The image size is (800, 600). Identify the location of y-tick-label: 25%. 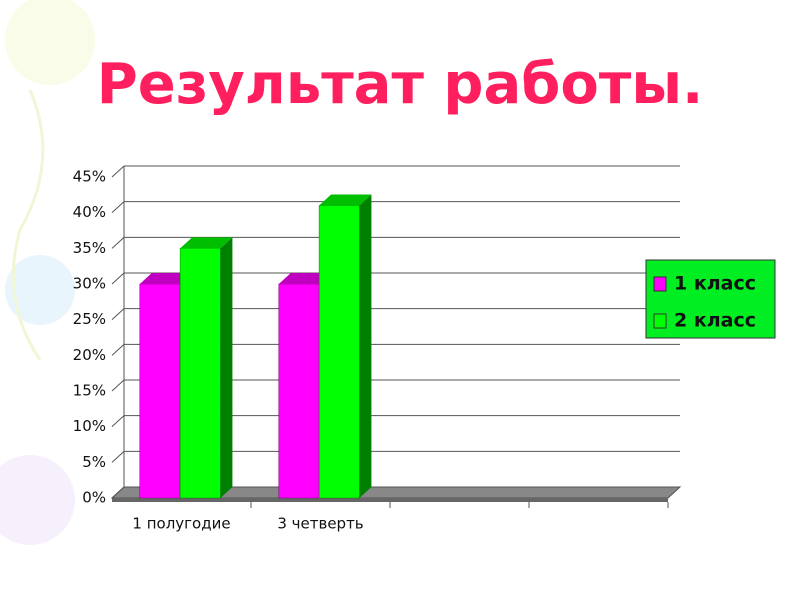
(89, 319).